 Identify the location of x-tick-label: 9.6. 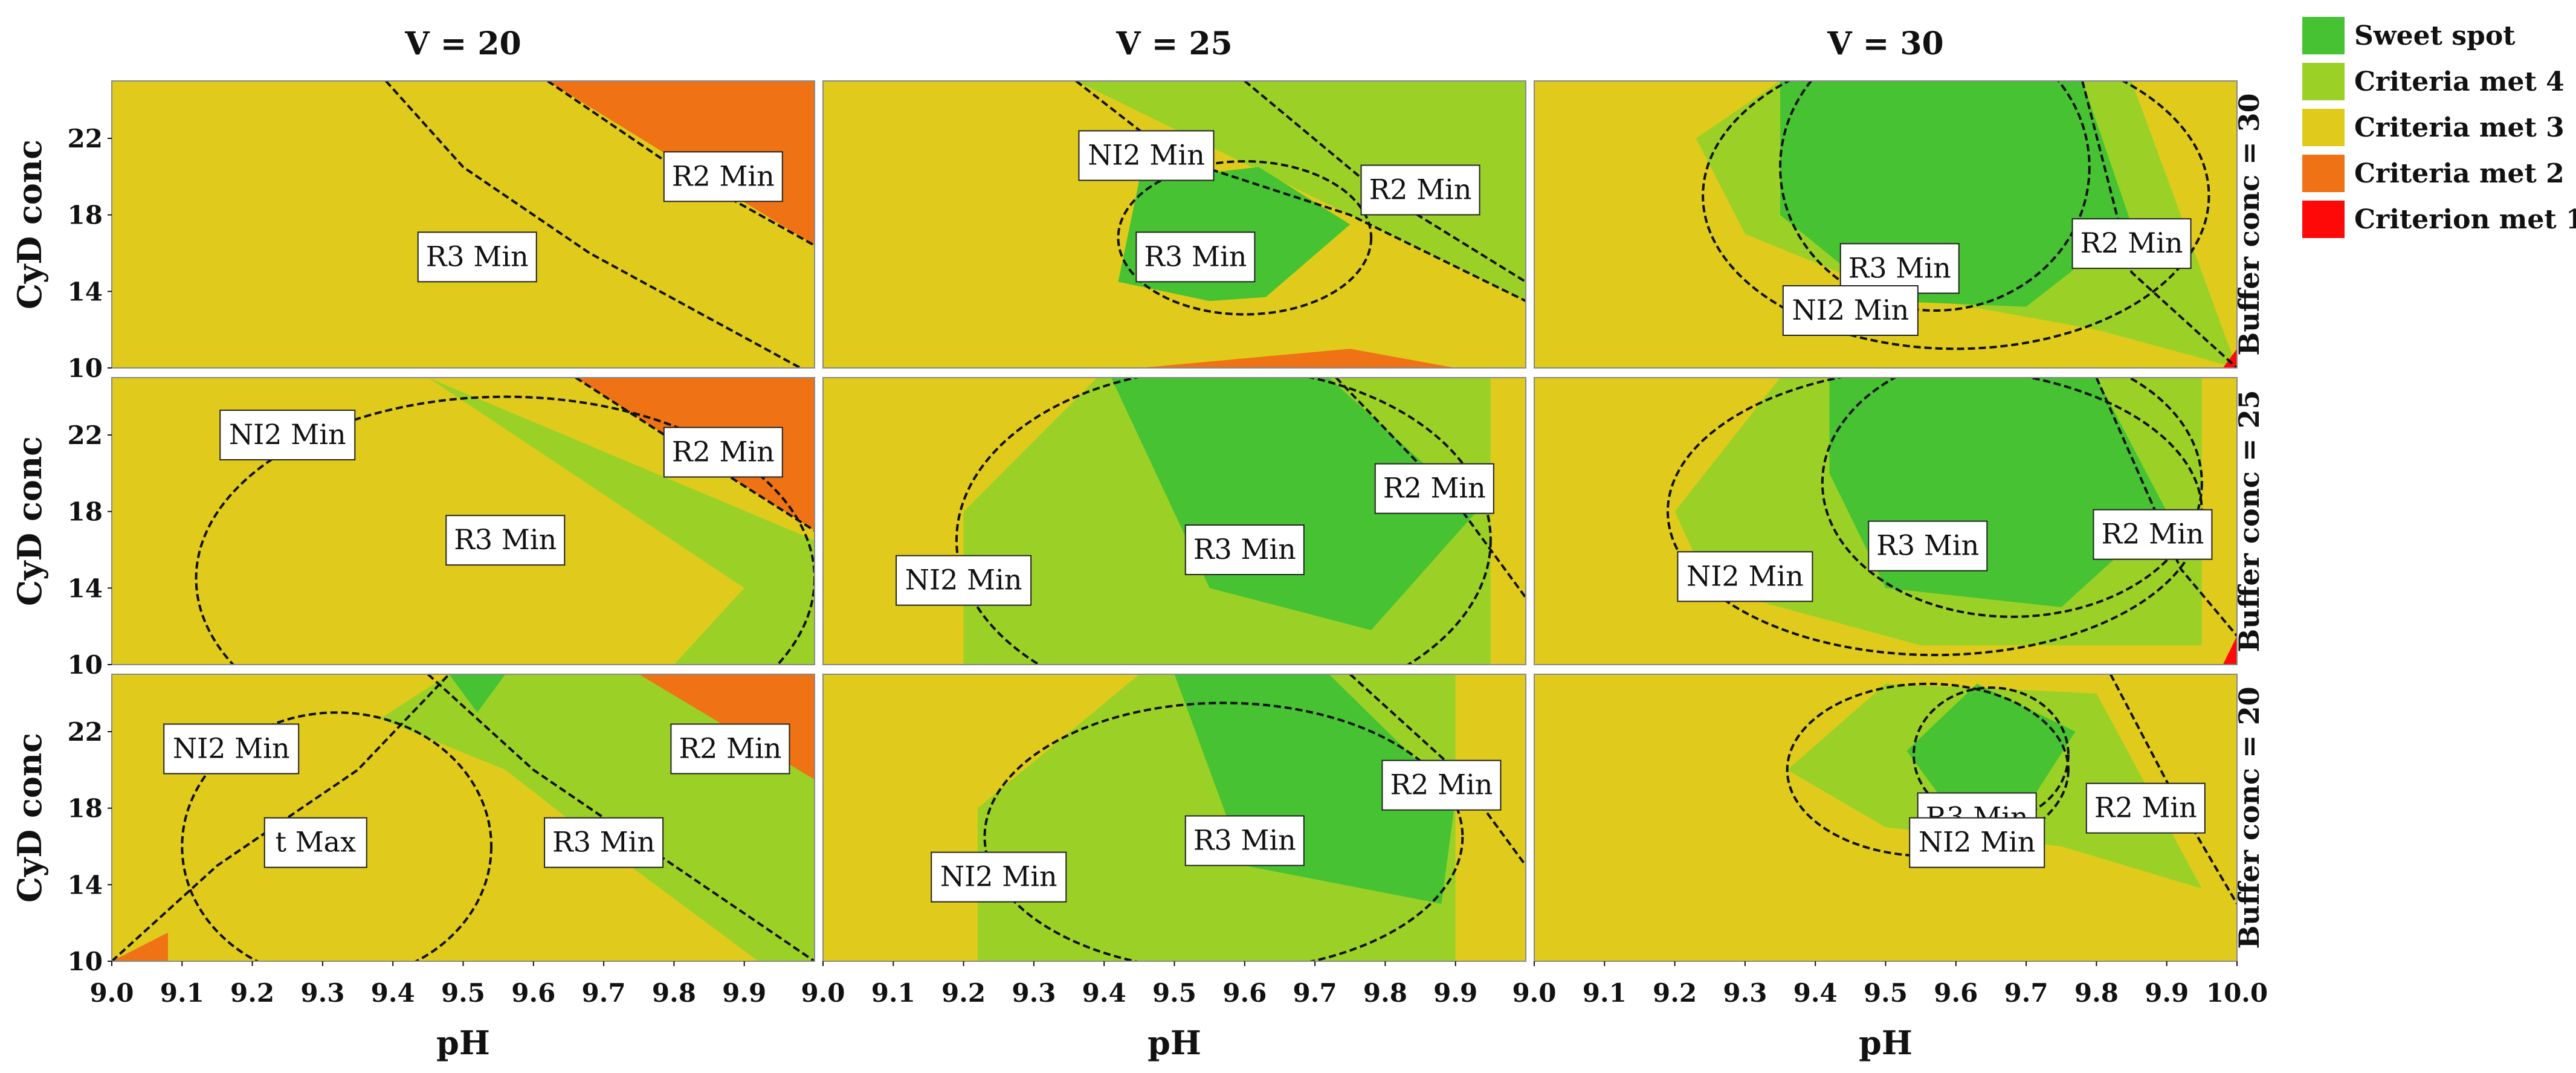
(1956, 993).